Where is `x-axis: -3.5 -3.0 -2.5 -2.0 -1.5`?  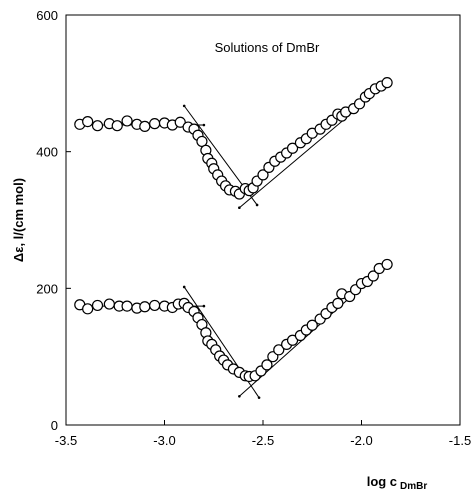
x-axis: -3.5 -3.0 -2.5 -2.0 -1.5 is located at coordinates (263, 434).